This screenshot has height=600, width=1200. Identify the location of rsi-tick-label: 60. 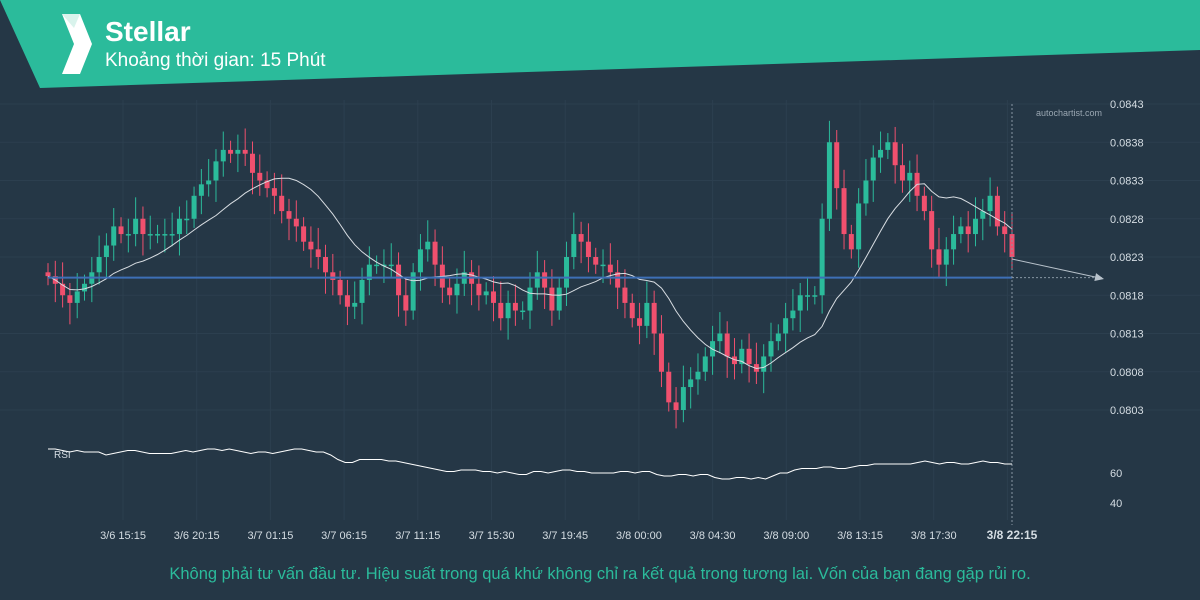
(1116, 474).